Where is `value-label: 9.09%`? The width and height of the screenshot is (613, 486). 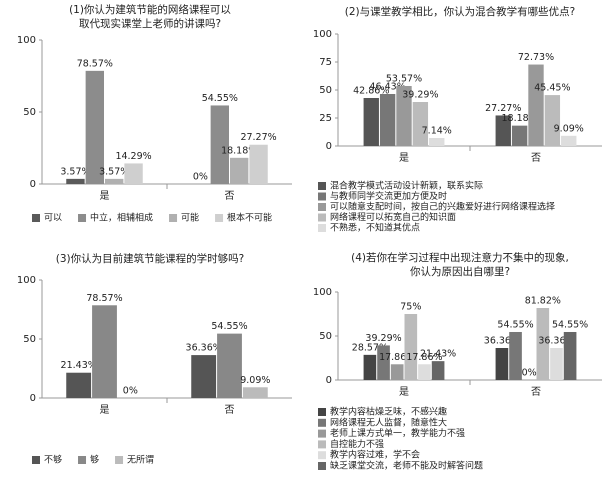
value-label: 9.09% is located at coordinates (255, 380).